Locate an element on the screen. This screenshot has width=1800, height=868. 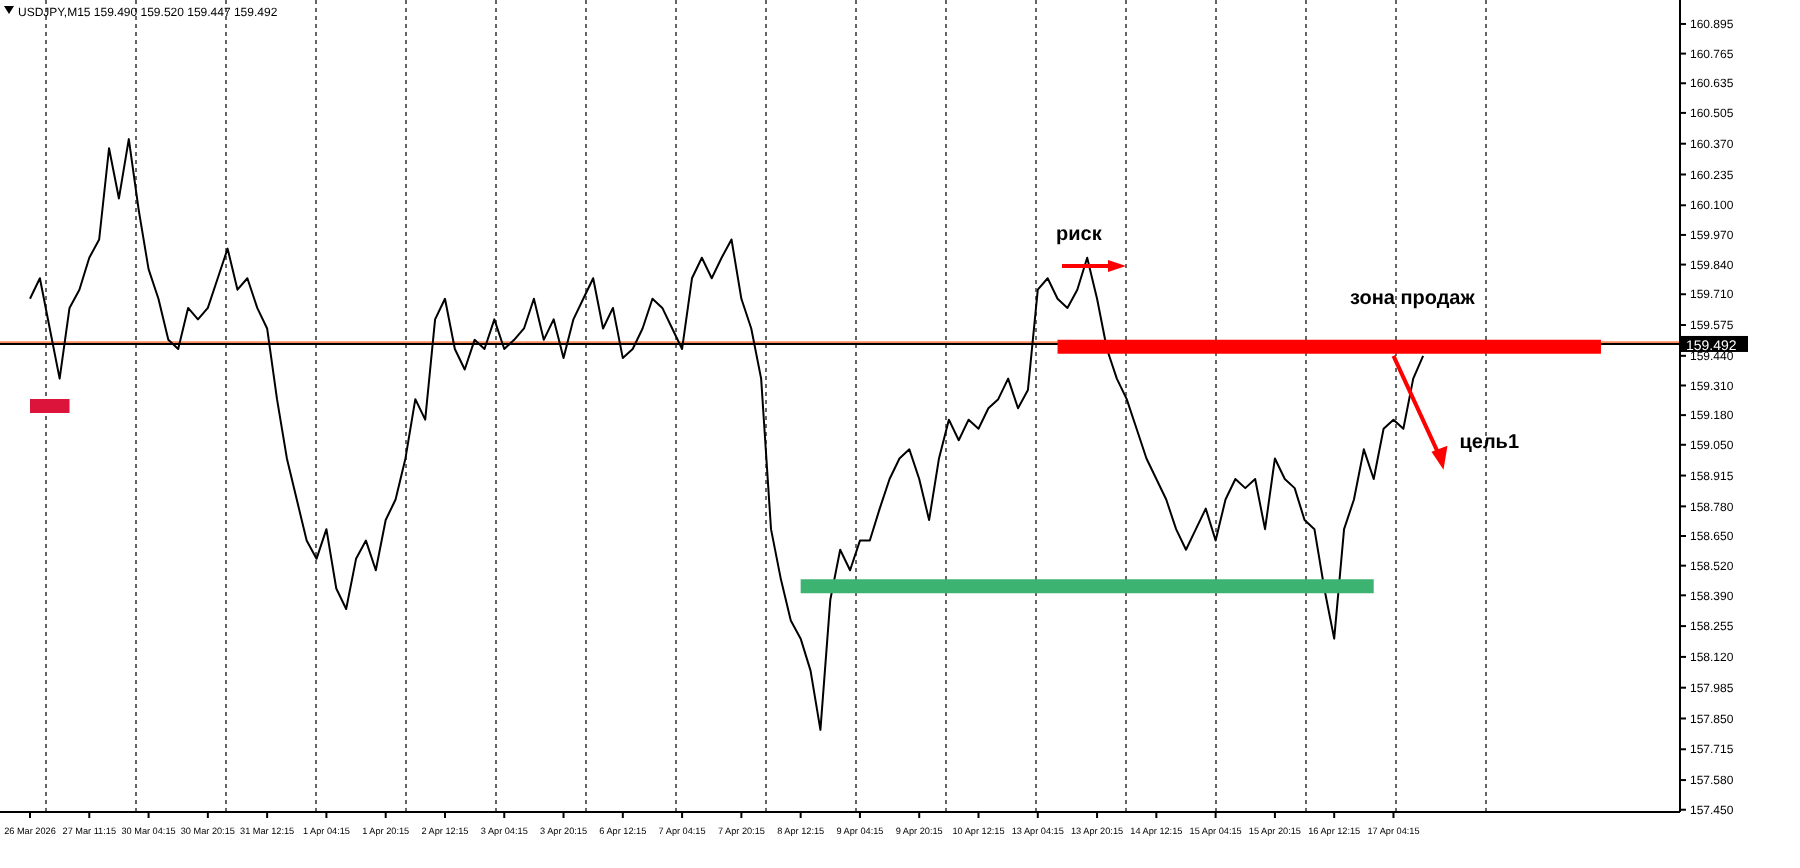
annotation: риск is located at coordinates (1080, 235).